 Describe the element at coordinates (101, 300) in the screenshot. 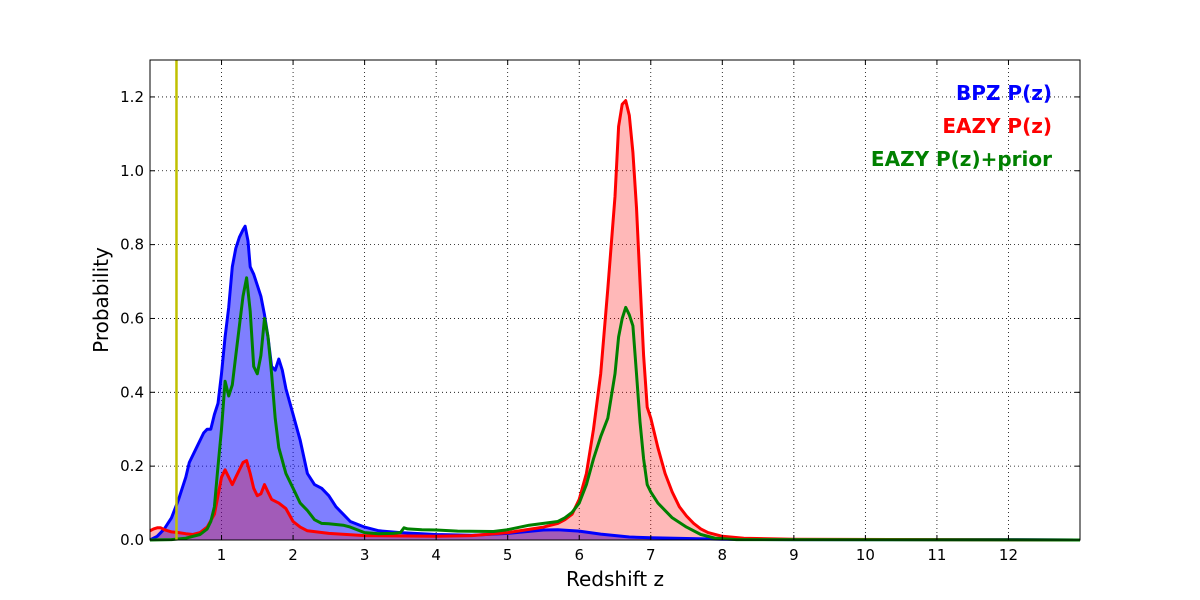

I see `y-axis-label: Probability` at that location.